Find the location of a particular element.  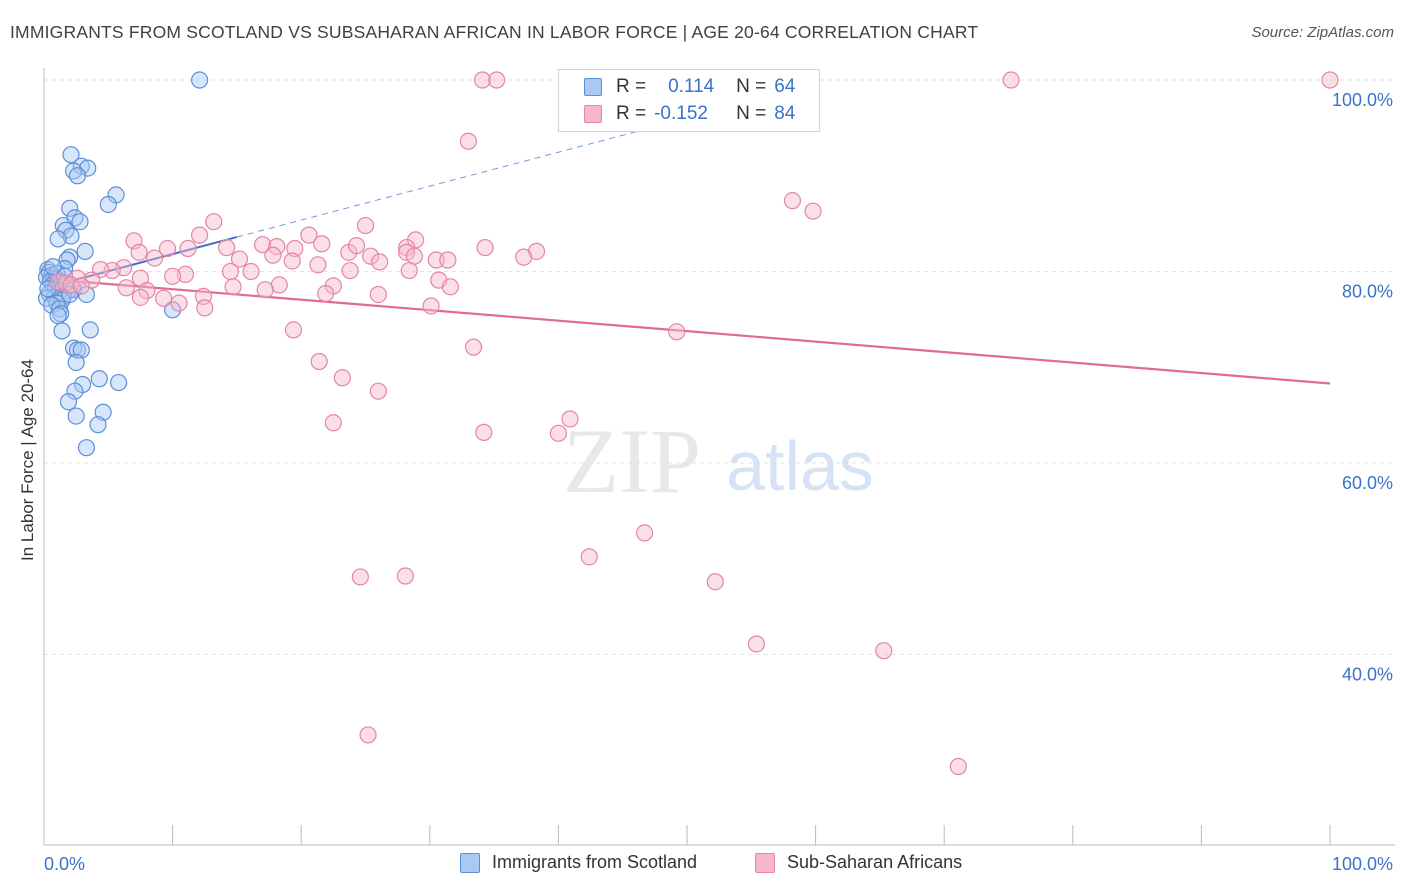

y-tick-label: 100.0% is located at coordinates (1362, 100).